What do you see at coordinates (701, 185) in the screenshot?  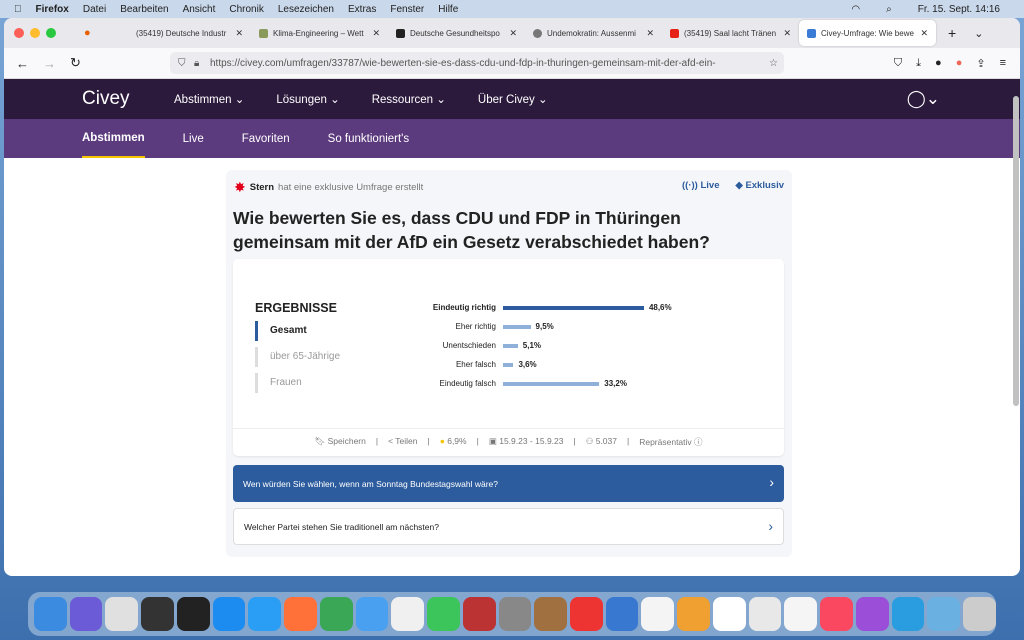 I see `live-badge: ((·)) Live` at bounding box center [701, 185].